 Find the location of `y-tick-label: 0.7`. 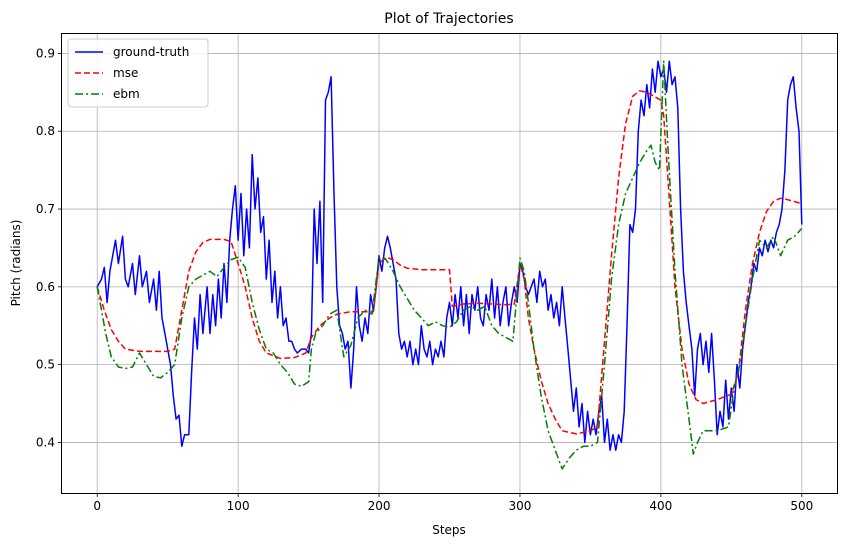

y-tick-label: 0.7 is located at coordinates (45, 209).